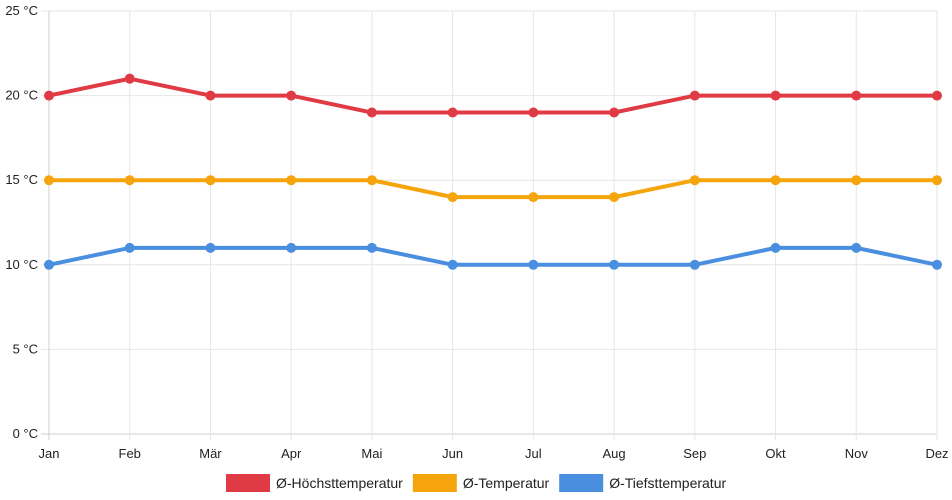 The height and width of the screenshot is (500, 952). Describe the element at coordinates (21, 264) in the screenshot. I see `y-tick-label: 10 °C` at that location.